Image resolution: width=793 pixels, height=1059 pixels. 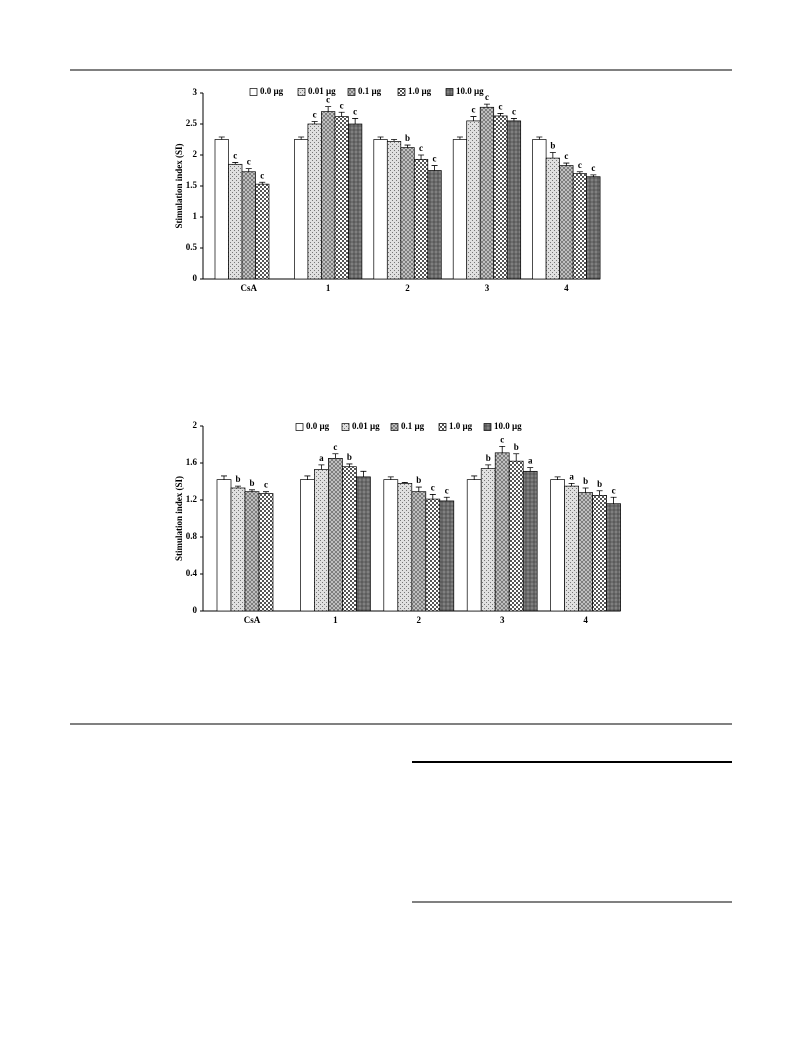 What do you see at coordinates (195, 216) in the screenshot?
I see `y-tick-label: 1` at bounding box center [195, 216].